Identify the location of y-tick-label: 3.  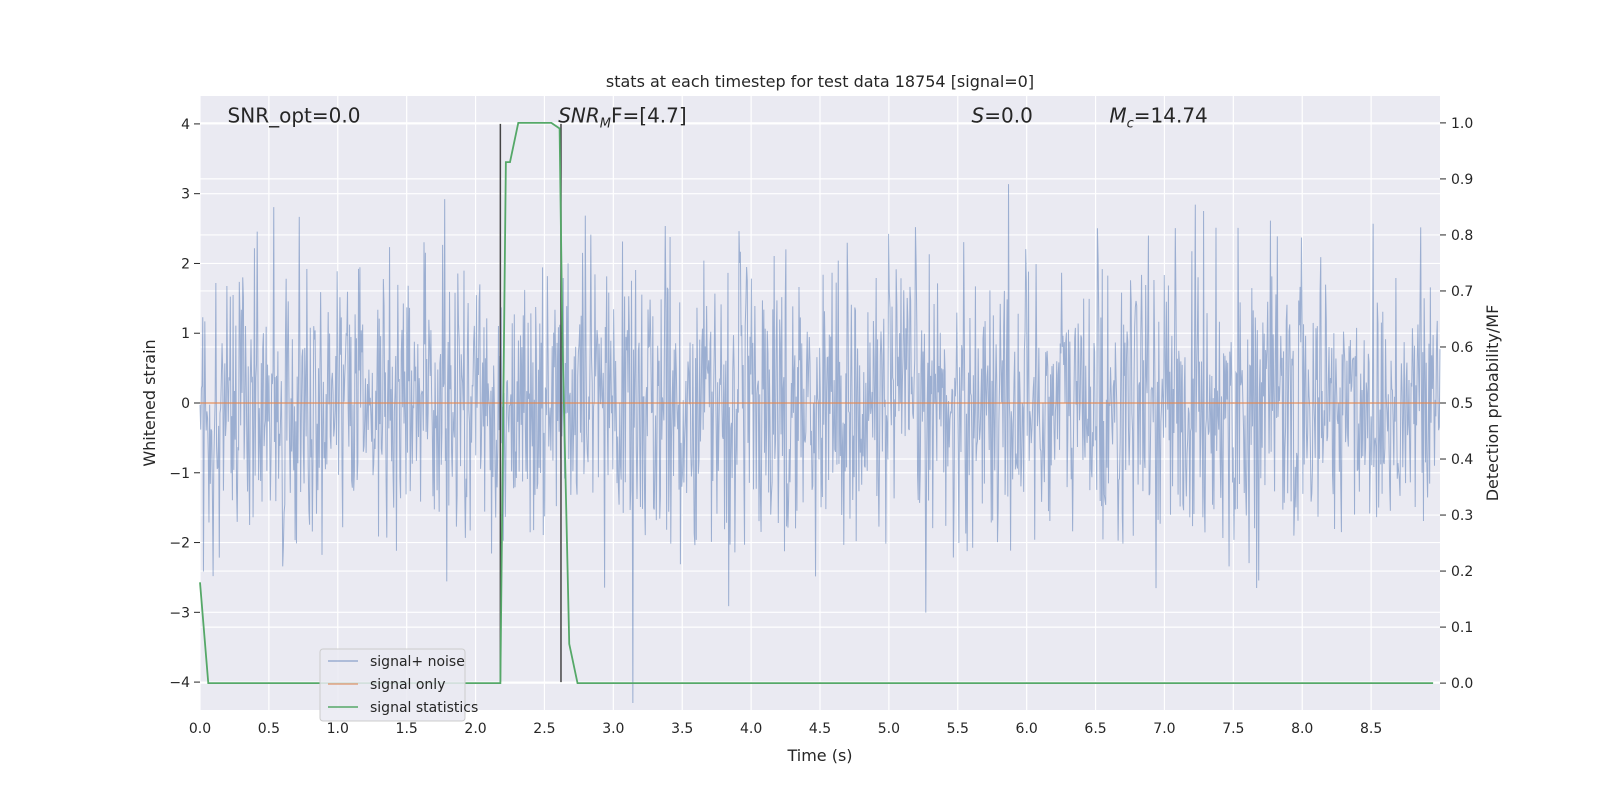
(185, 195).